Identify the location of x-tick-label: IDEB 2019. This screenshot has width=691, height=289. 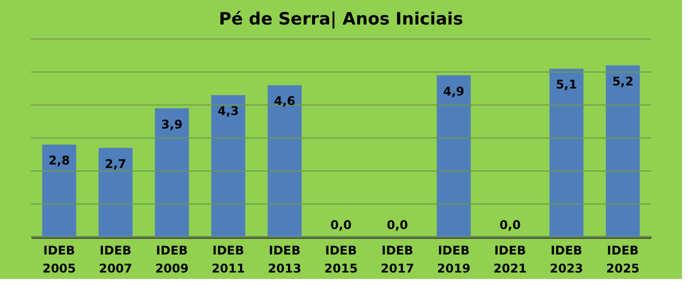
(453, 260).